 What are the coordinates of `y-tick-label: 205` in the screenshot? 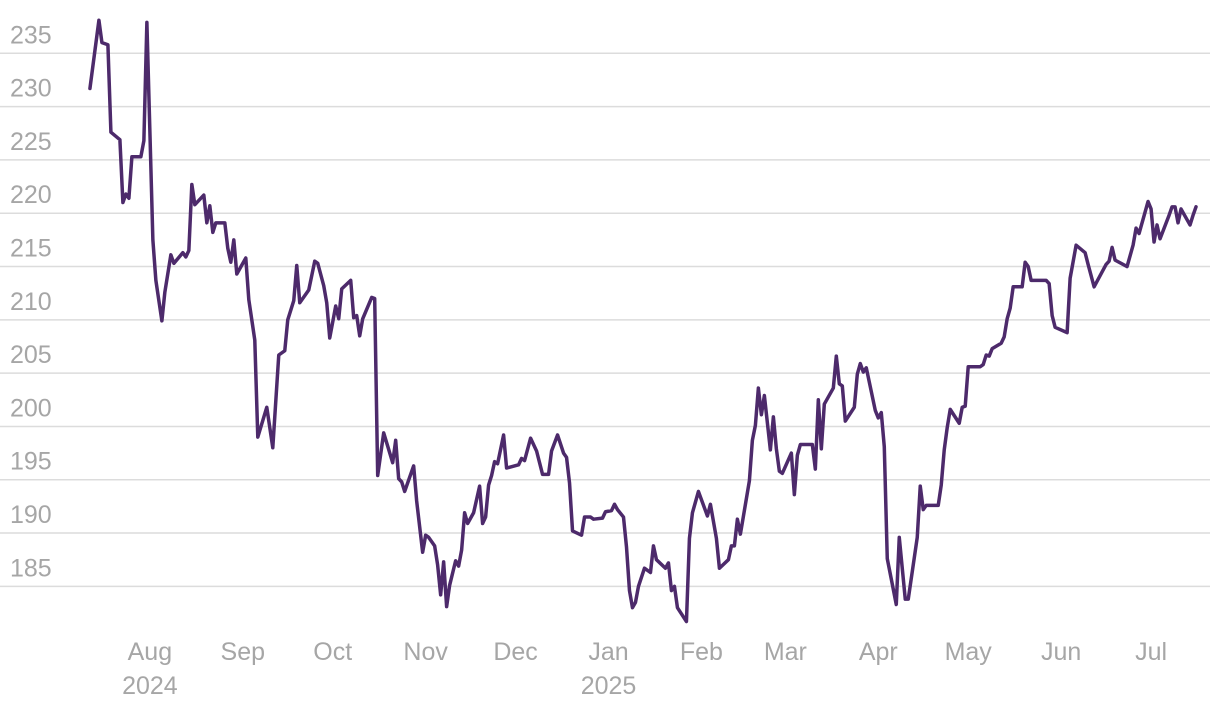 It's located at (31, 355).